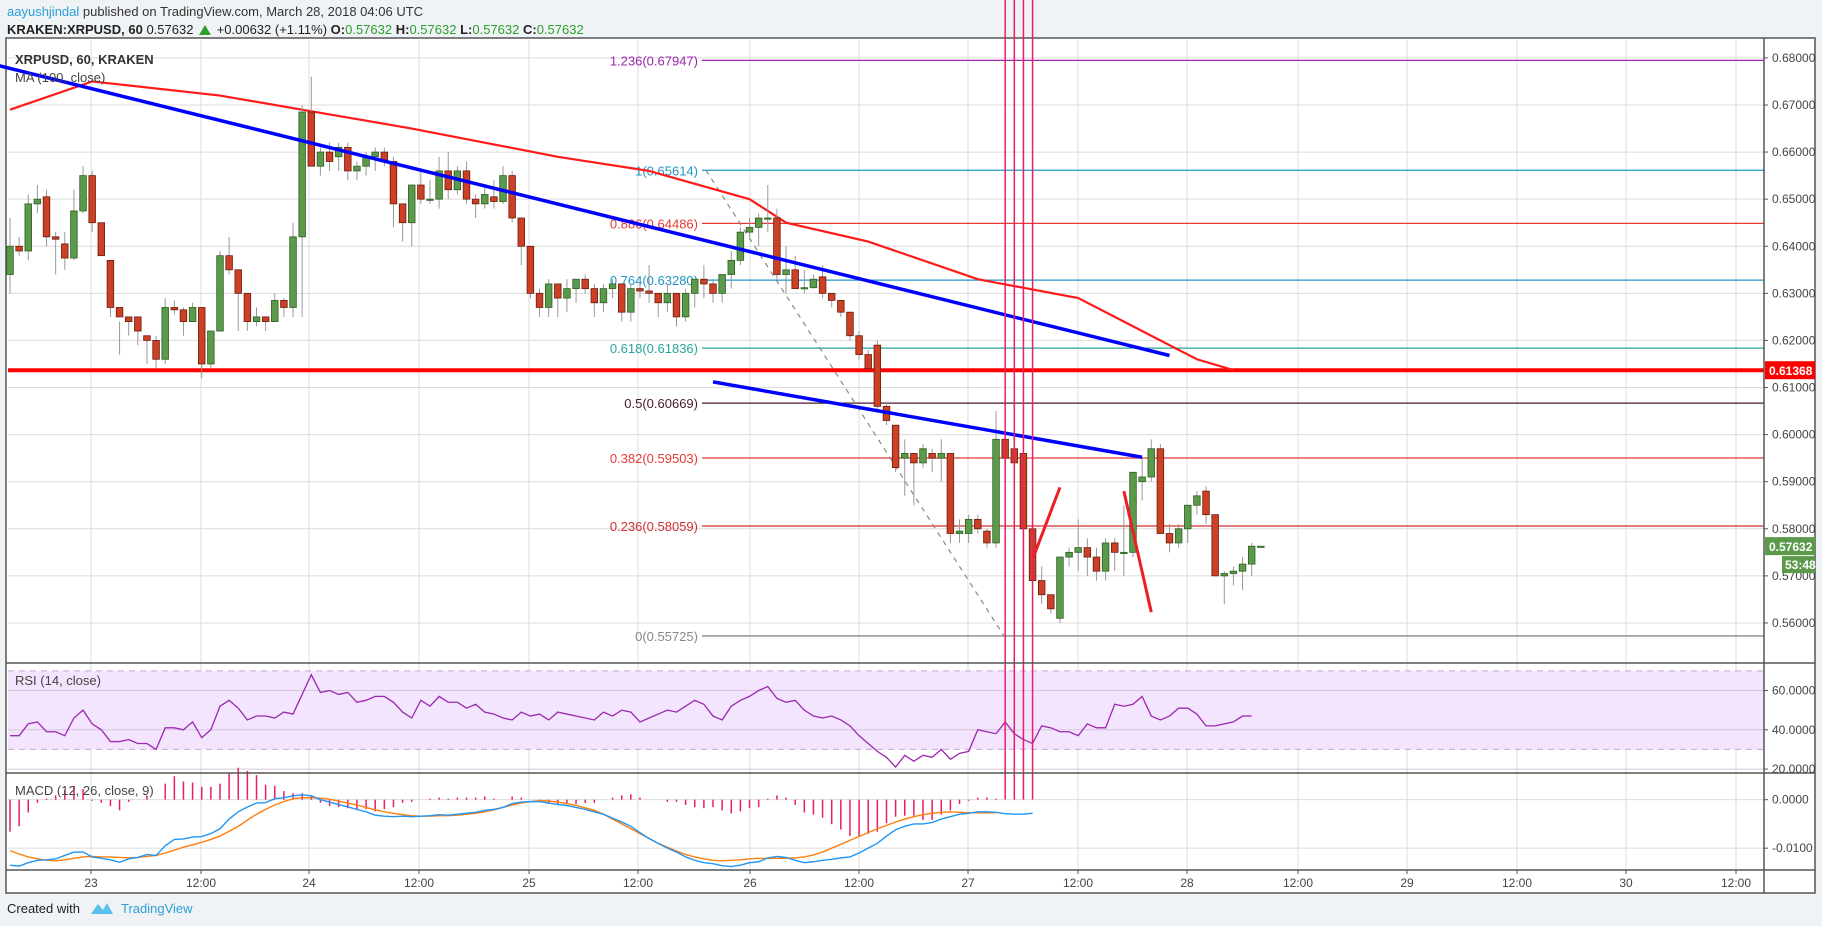 Image resolution: width=1822 pixels, height=926 pixels. Describe the element at coordinates (60, 77) in the screenshot. I see `ma-legend: MA (100, close)` at that location.